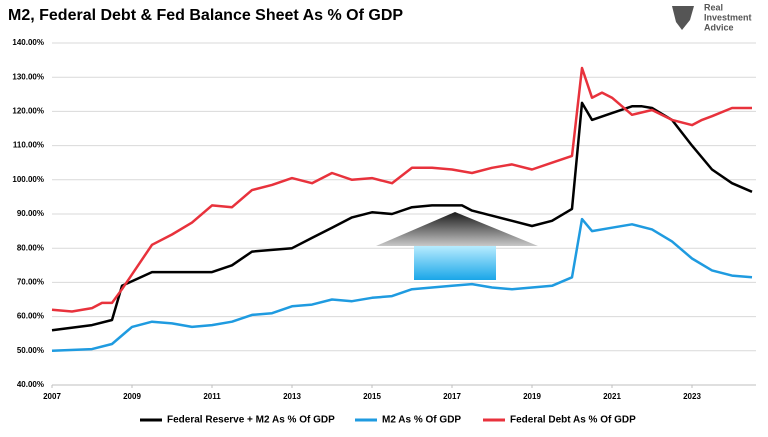  I want to click on x-tick-label: 2011, so click(212, 396).